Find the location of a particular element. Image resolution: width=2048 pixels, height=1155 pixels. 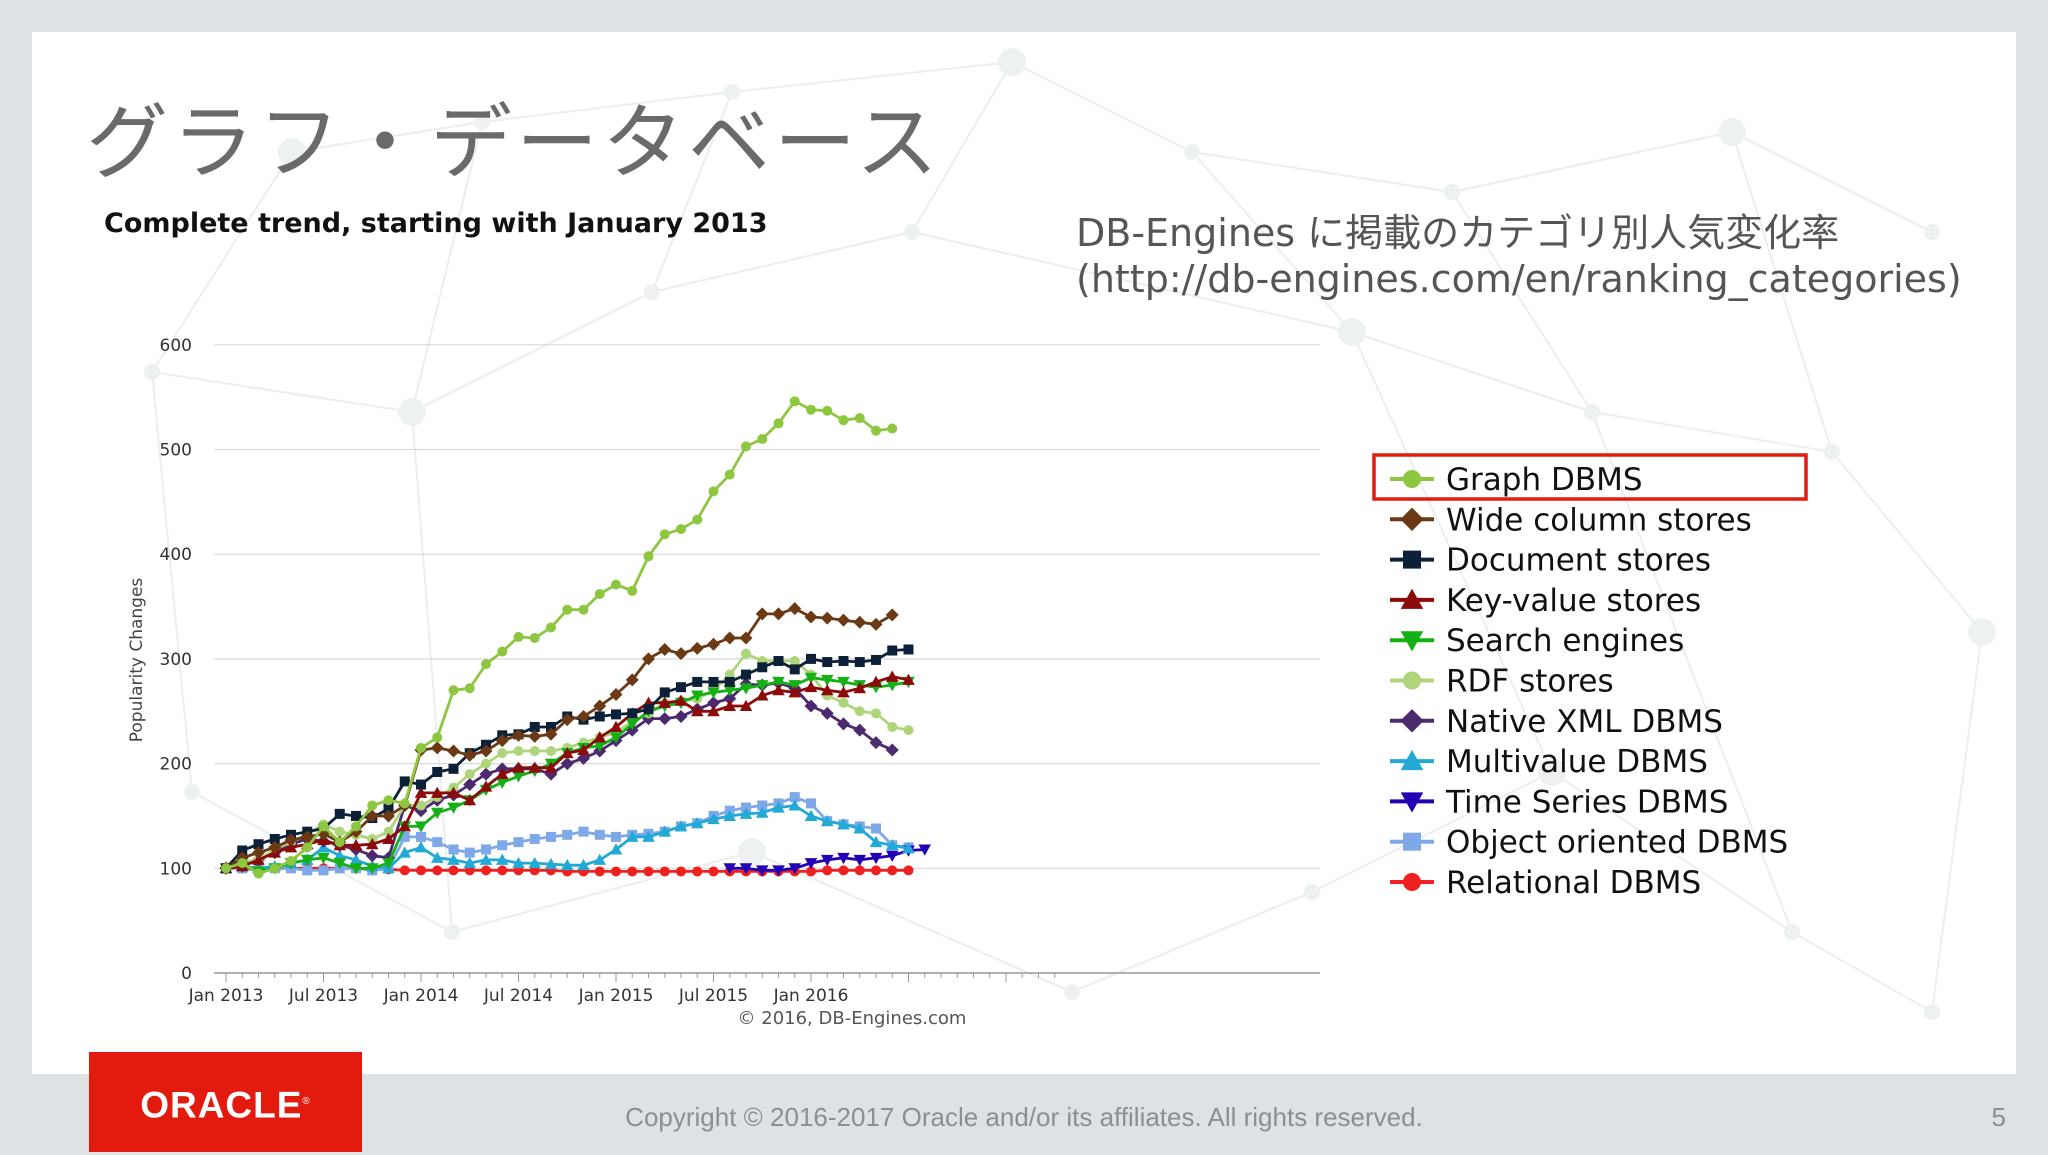

legend-item-multivalue-dbms: Multivalue DBMS is located at coordinates (1549, 762).